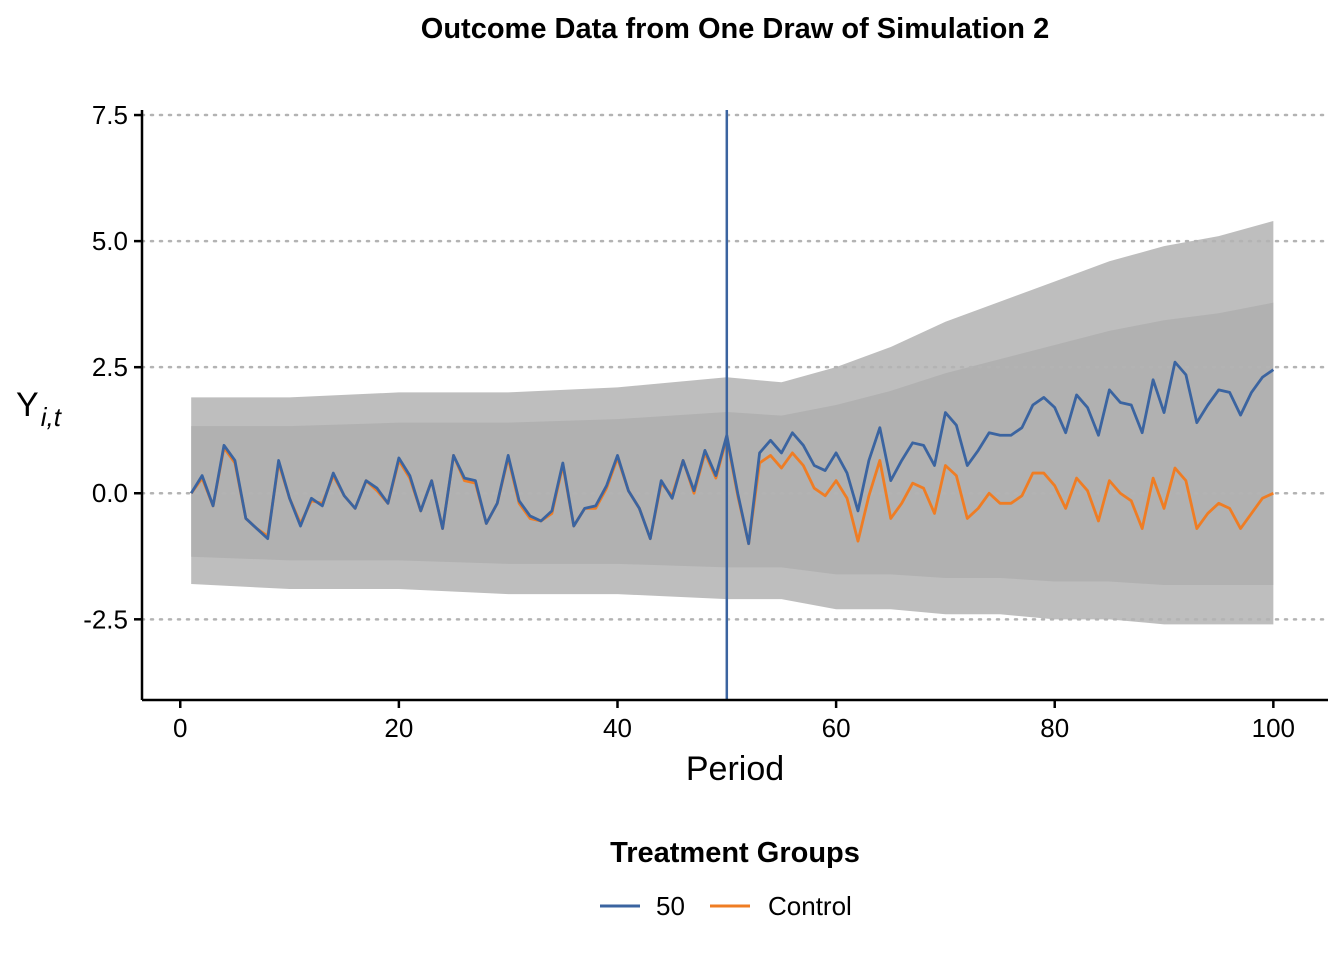 The image size is (1344, 960). I want to click on x-tick-label-3: 60, so click(836, 728).